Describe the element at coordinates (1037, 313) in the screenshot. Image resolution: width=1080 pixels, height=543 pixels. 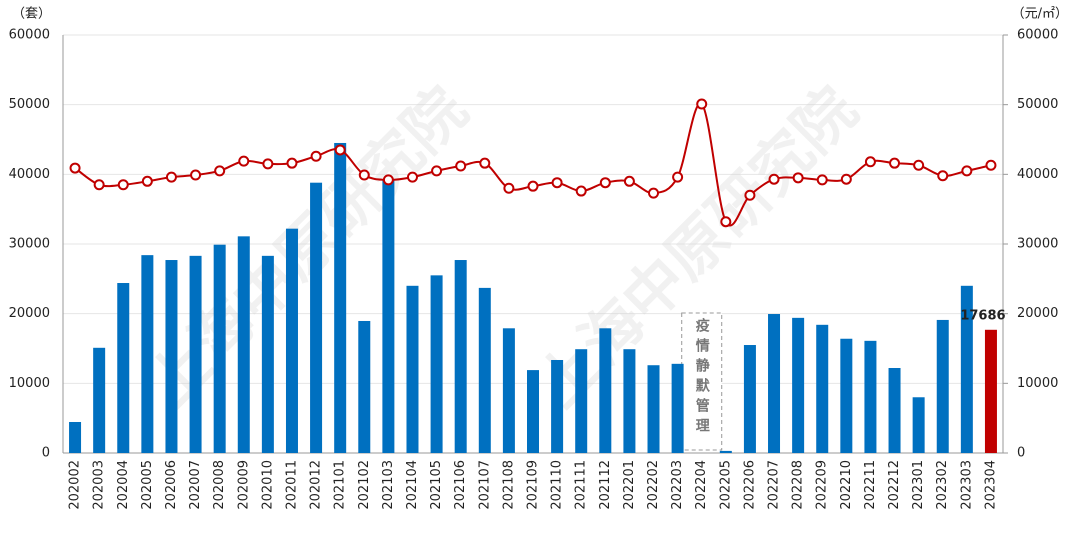
I see `y2-tick-label: 20000` at that location.